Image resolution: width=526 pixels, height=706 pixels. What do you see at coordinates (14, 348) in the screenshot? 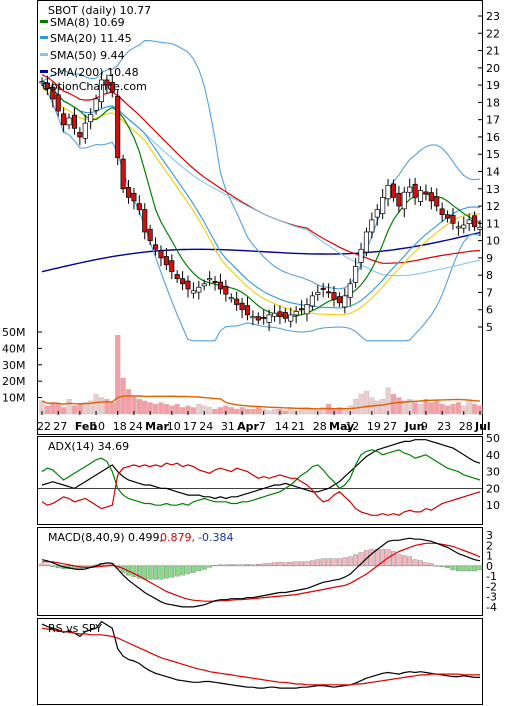
I see `volume-y-tick-label: 40M` at bounding box center [14, 348].